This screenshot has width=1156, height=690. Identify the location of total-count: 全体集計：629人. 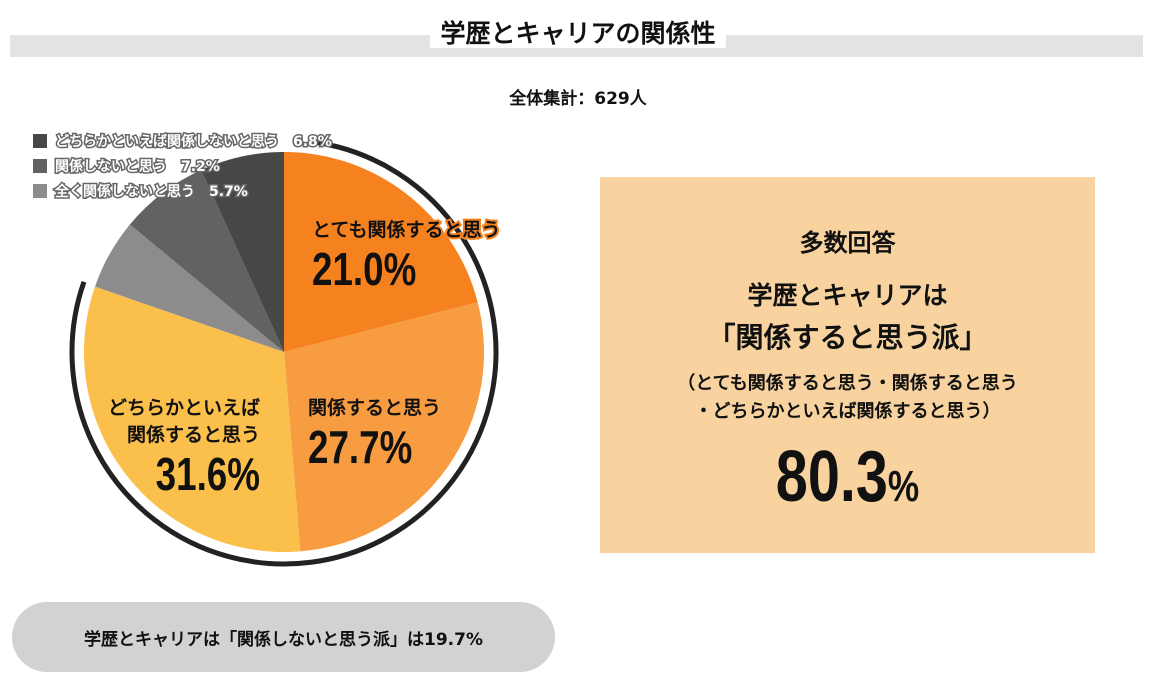
(578, 99).